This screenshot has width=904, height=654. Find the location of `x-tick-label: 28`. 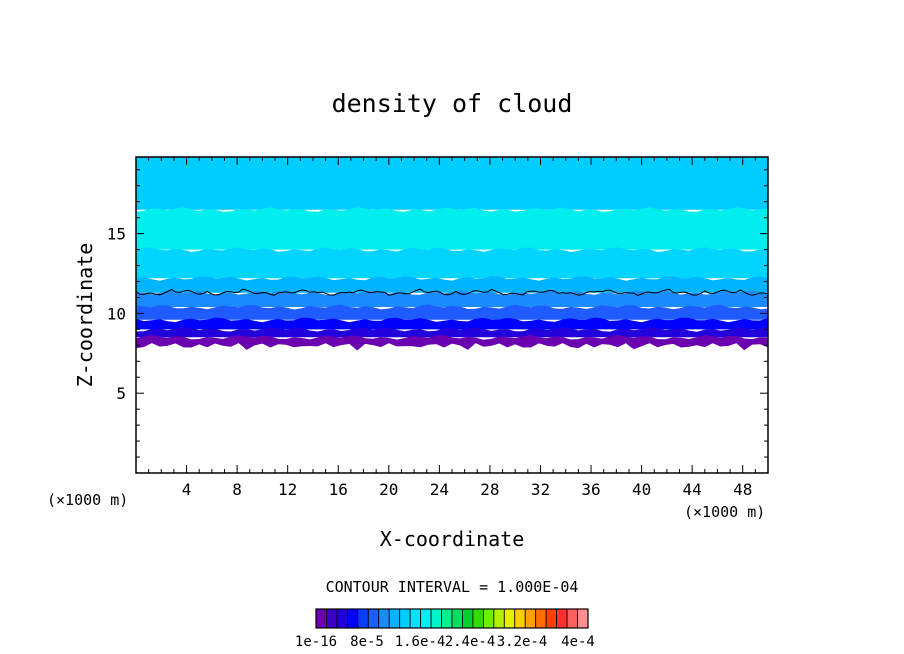

x-tick-label: 28 is located at coordinates (489, 489).